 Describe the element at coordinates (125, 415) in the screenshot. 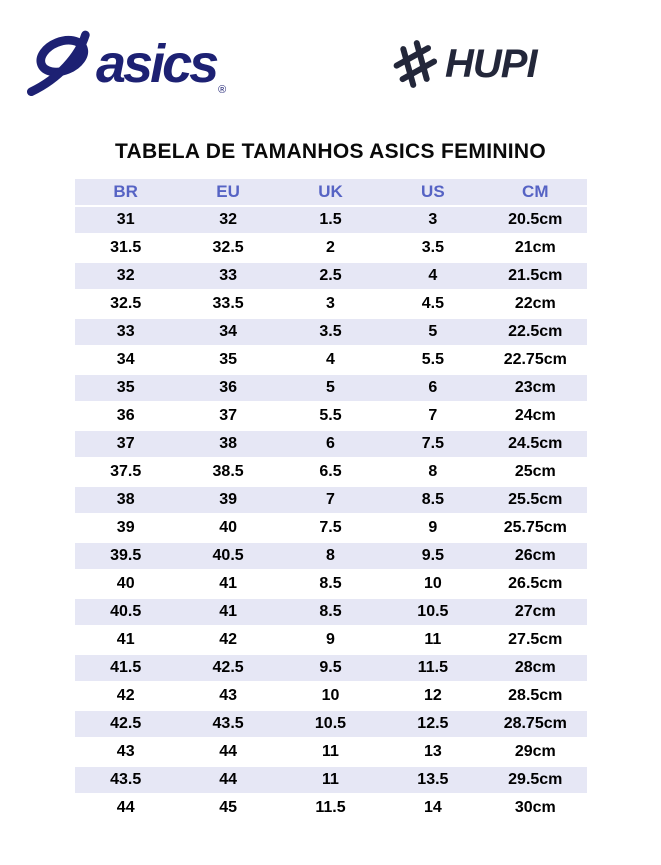

I see `table-cell: 36` at that location.